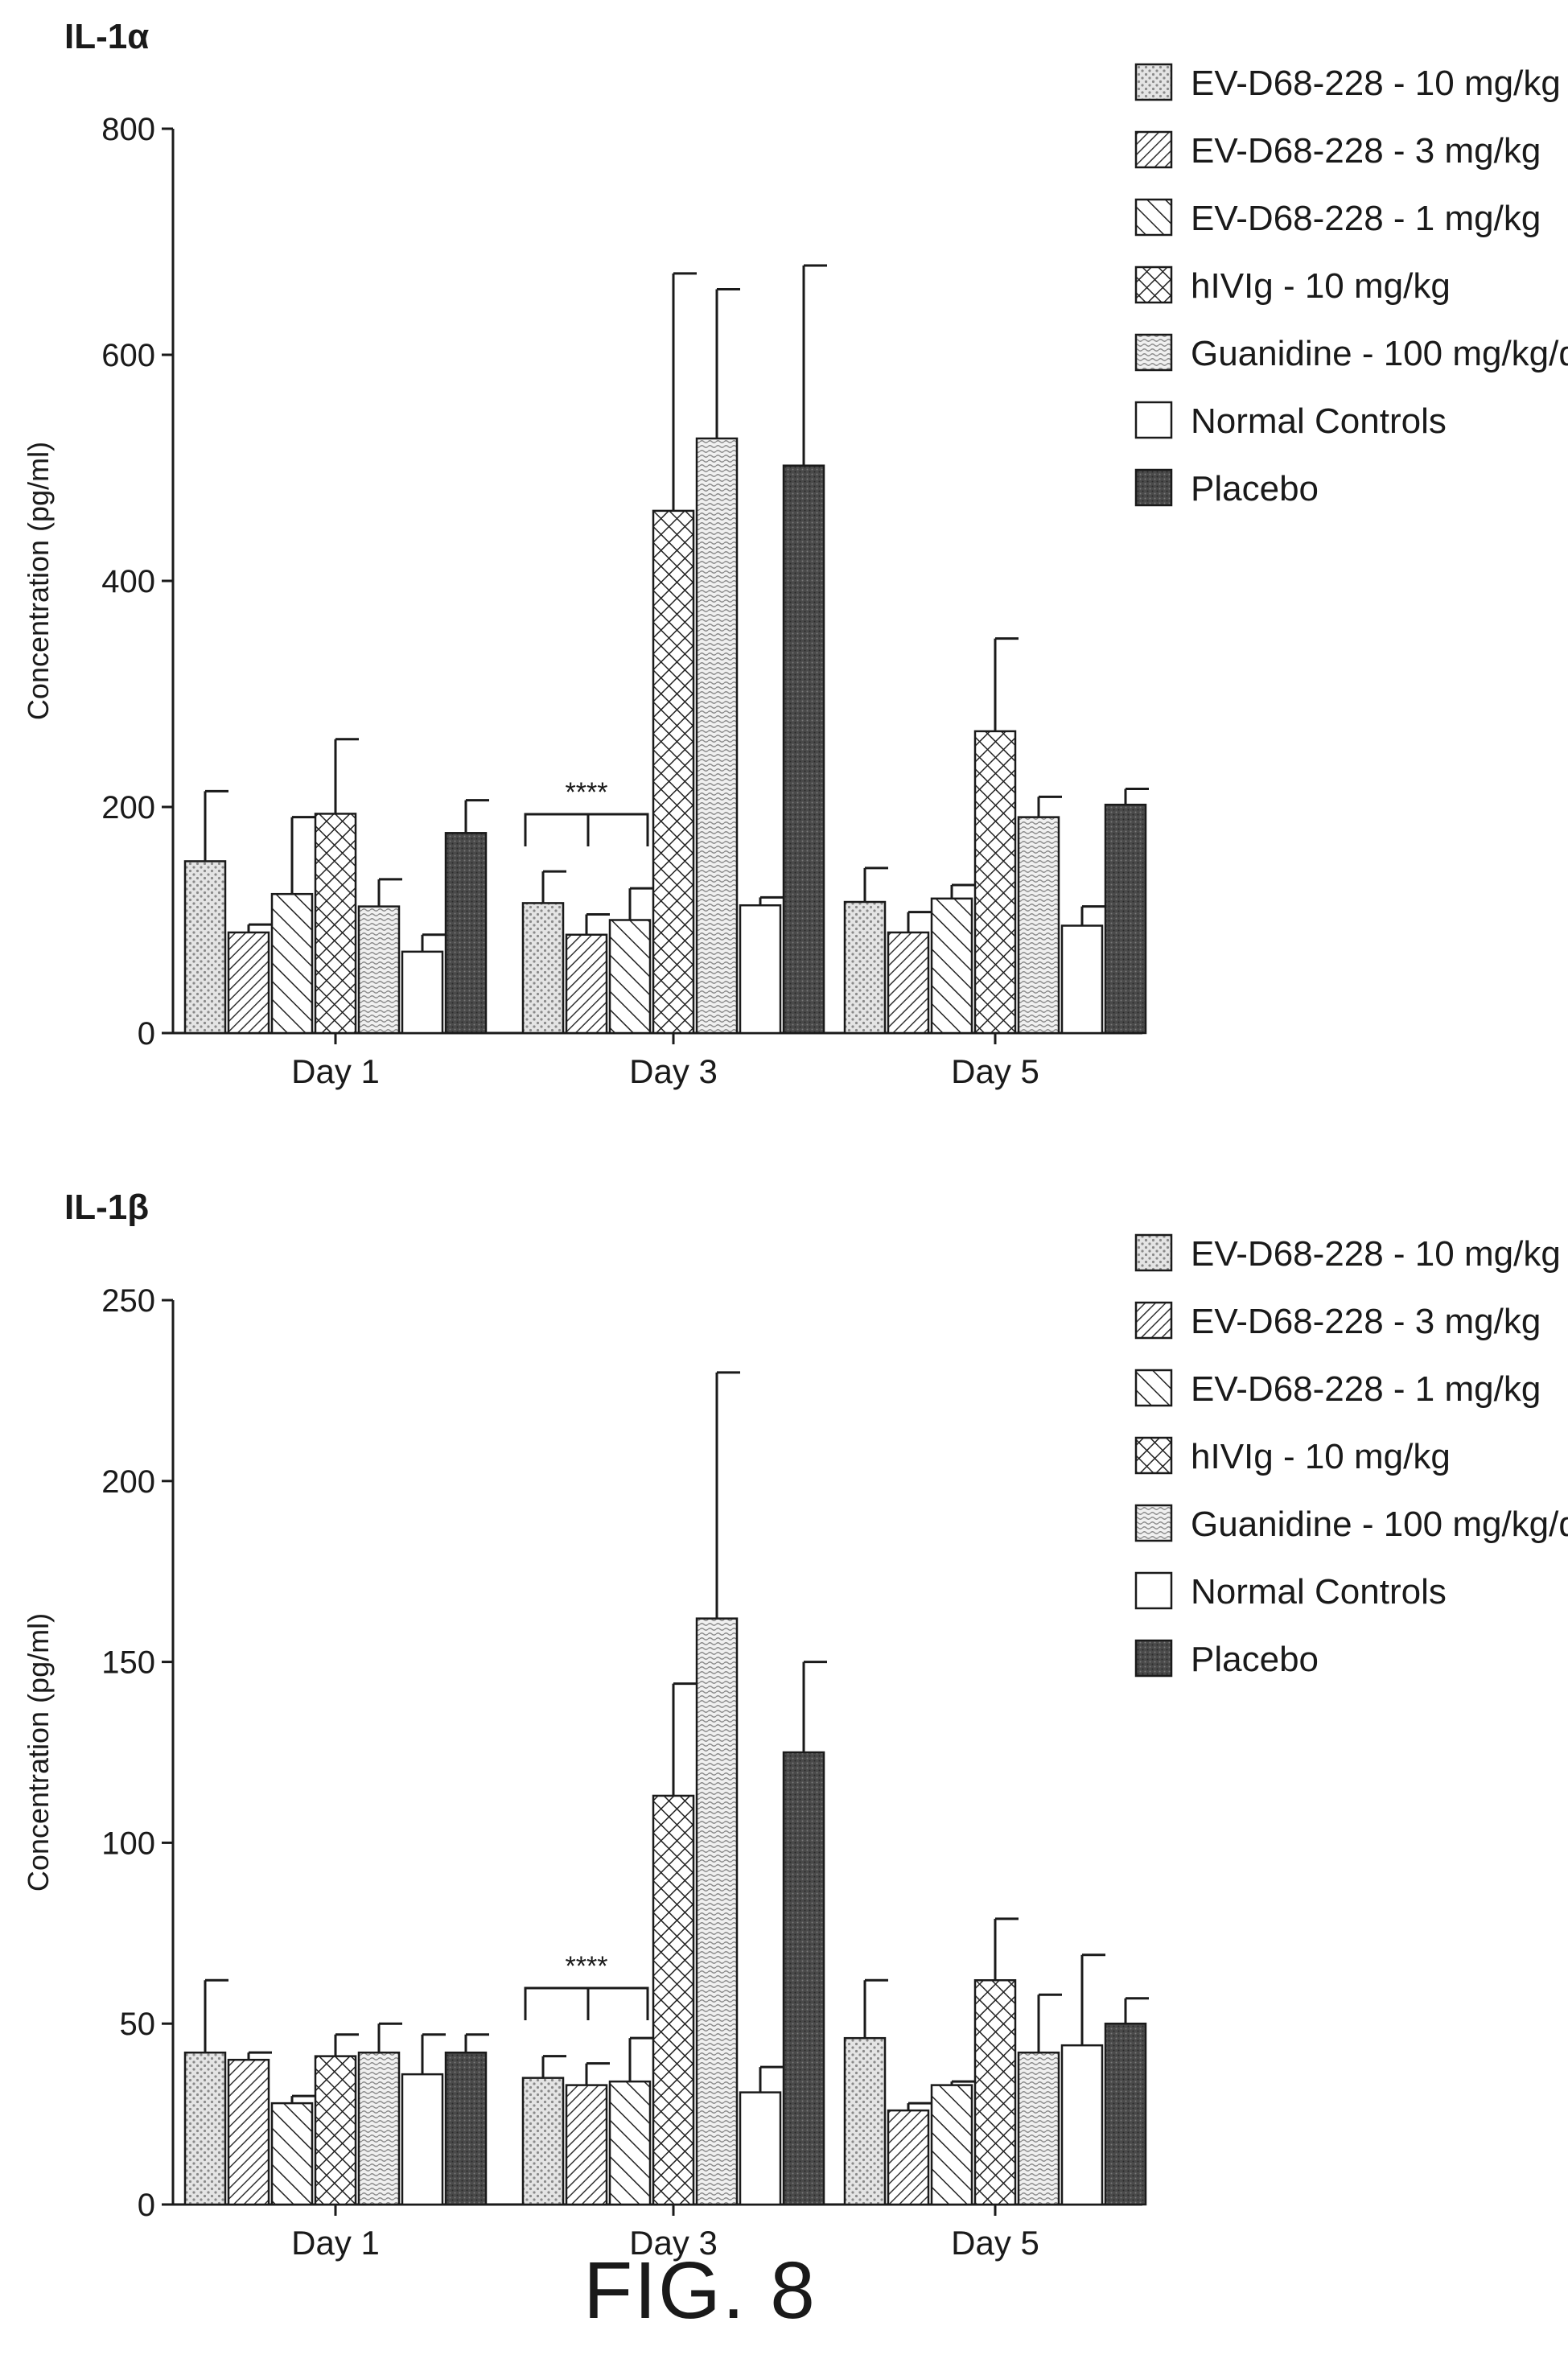  I want to click on y-tick-label: 100, so click(128, 1843).